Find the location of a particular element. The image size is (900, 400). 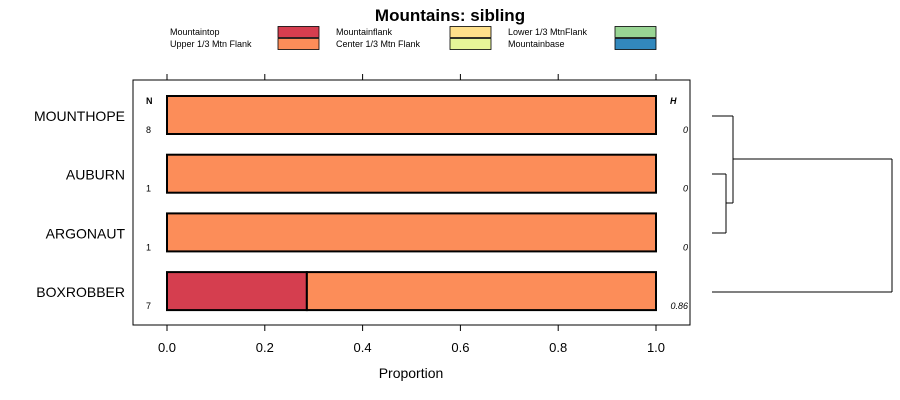

x-tick-label: 0.2 is located at coordinates (265, 347).